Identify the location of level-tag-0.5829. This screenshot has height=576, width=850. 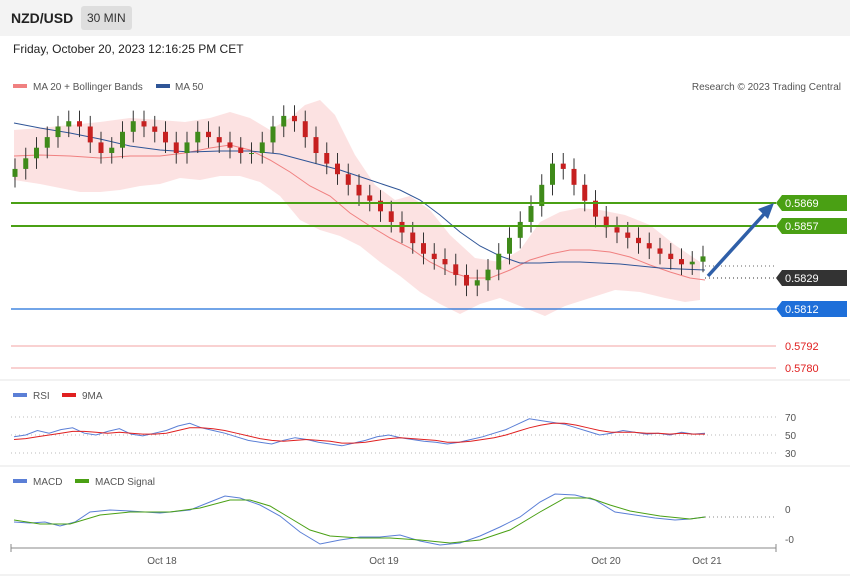
(811, 278).